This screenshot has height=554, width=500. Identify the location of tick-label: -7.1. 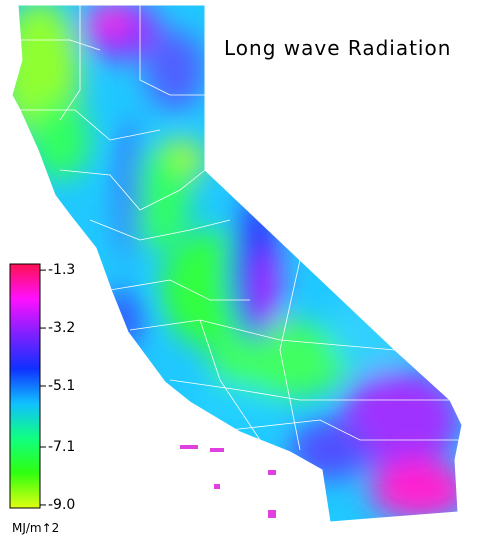
(61, 447).